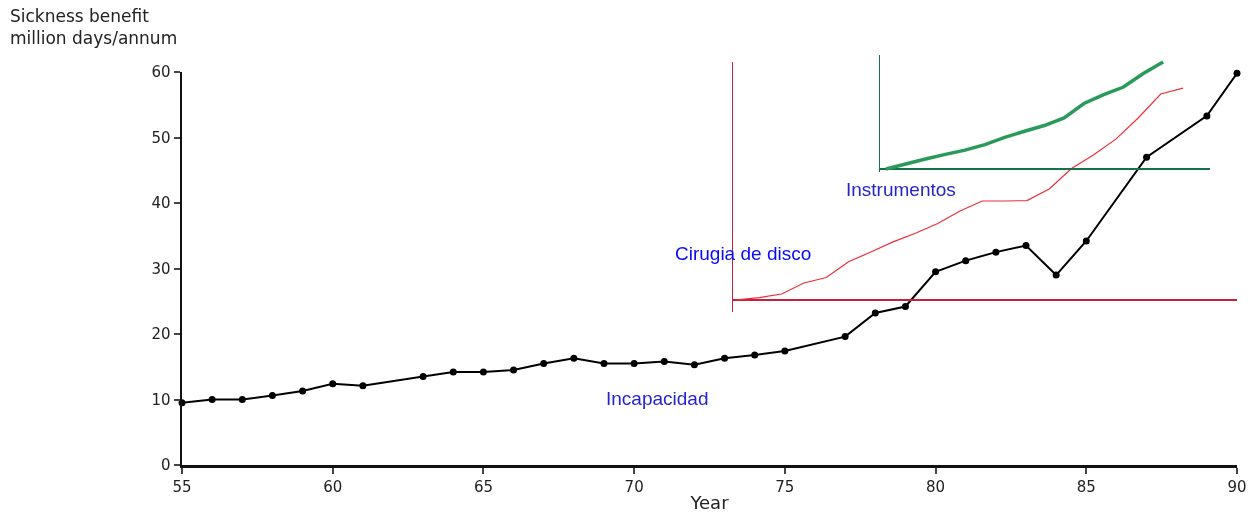  Describe the element at coordinates (483, 486) in the screenshot. I see `x-tick-label: 65` at that location.